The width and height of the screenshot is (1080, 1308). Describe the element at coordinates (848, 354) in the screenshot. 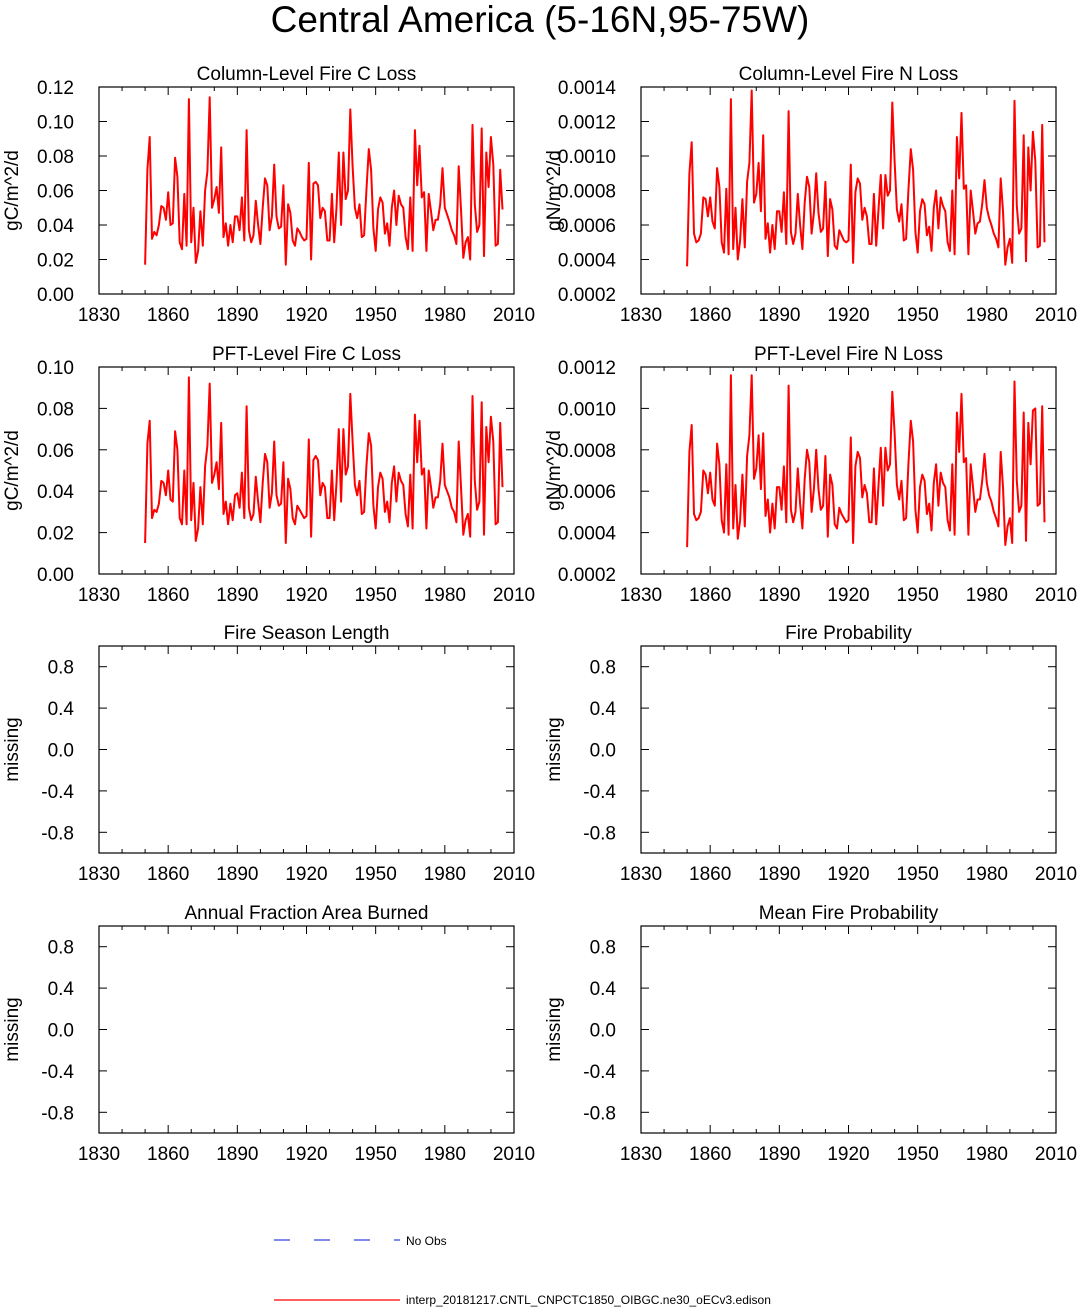

I see `chart-title: PFT-Level Fire N Loss` at that location.